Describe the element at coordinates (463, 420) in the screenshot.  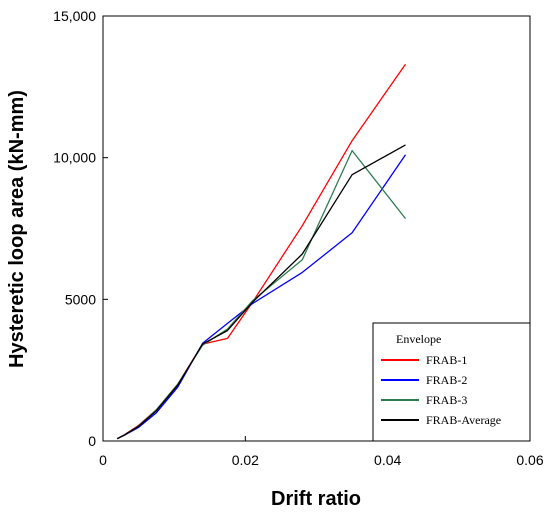
I see `legend-label-frab-average: FRAB-Average` at that location.